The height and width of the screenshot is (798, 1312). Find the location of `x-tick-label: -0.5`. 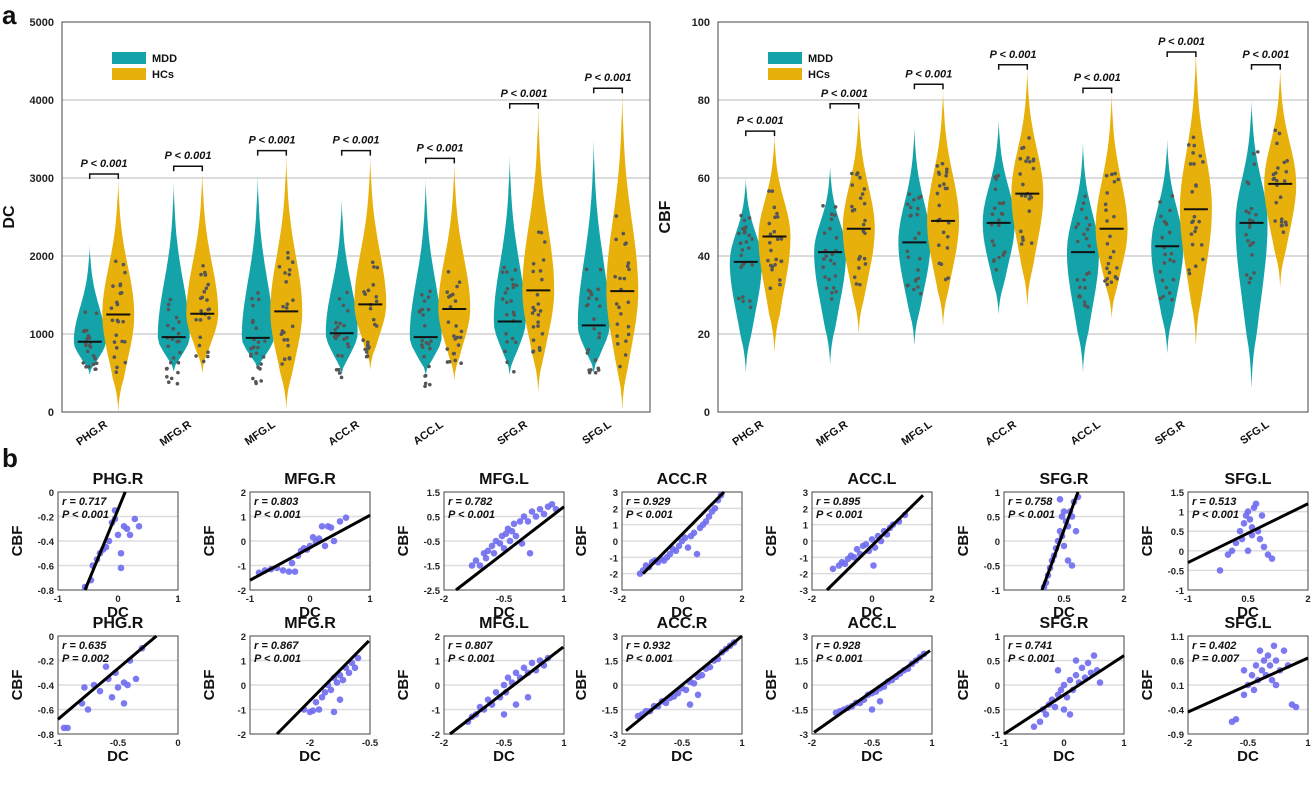

x-tick-label: -0.5 is located at coordinates (370, 743).